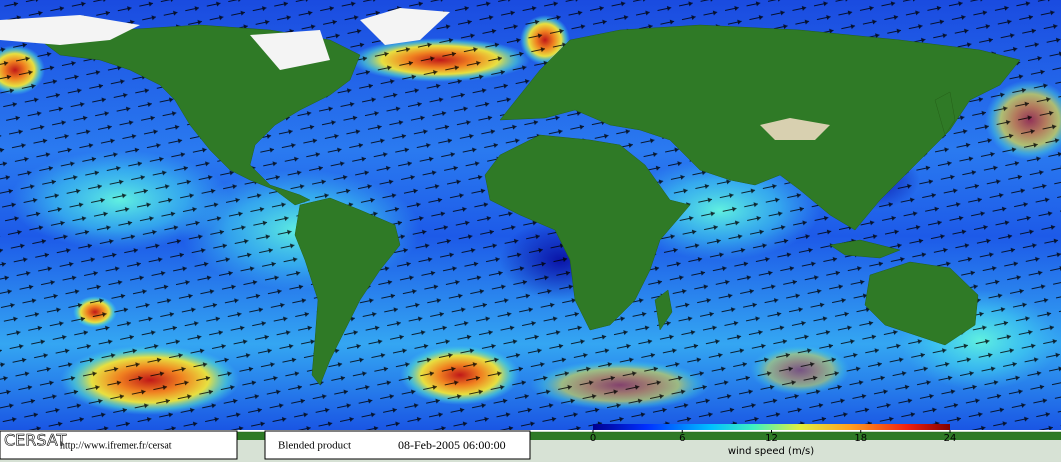  What do you see at coordinates (771, 427) in the screenshot?
I see `colorbar` at bounding box center [771, 427].